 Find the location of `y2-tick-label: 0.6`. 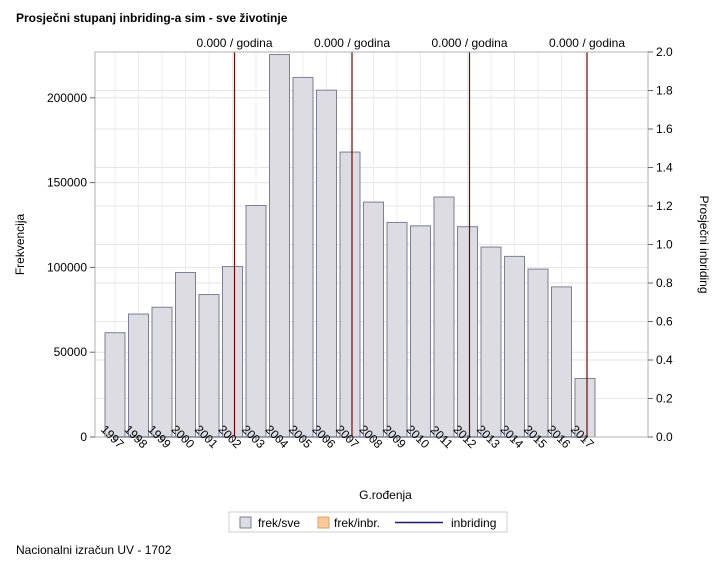

y2-tick-label: 0.6 is located at coordinates (664, 322).